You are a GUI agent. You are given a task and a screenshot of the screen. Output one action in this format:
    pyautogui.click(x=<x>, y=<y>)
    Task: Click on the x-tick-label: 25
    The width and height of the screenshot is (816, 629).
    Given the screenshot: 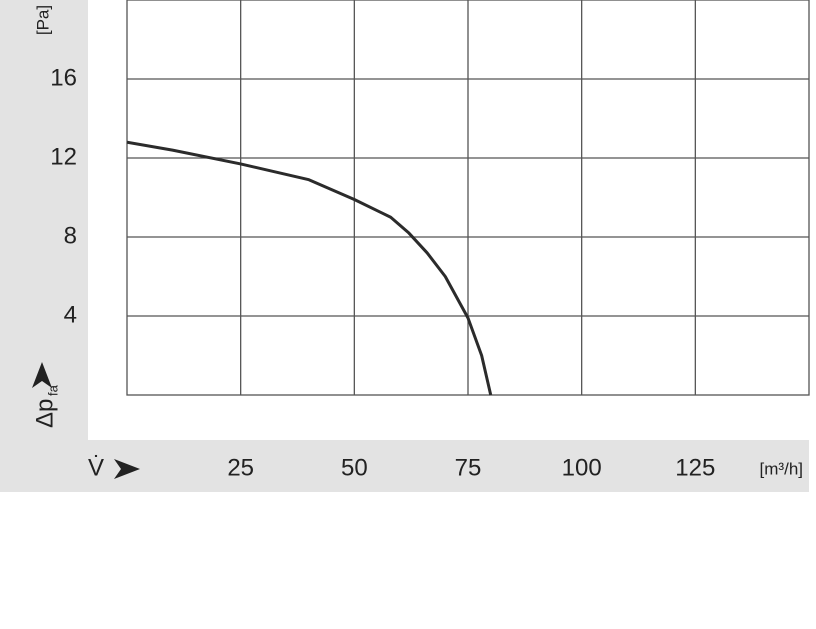 What is the action you would take?
    pyautogui.click(x=240, y=467)
    